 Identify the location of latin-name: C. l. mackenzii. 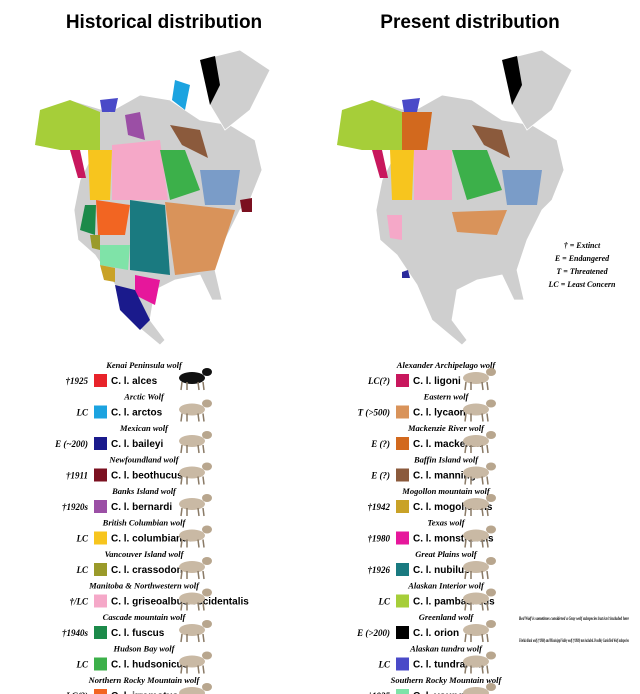
(447, 444).